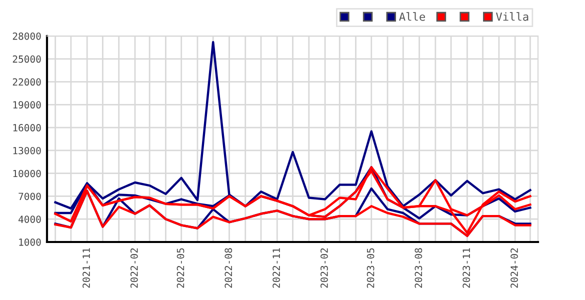 This screenshot has height=300, width=585. What do you see at coordinates (30, 242) in the screenshot?
I see `y-tick-label: 1000` at bounding box center [30, 242].